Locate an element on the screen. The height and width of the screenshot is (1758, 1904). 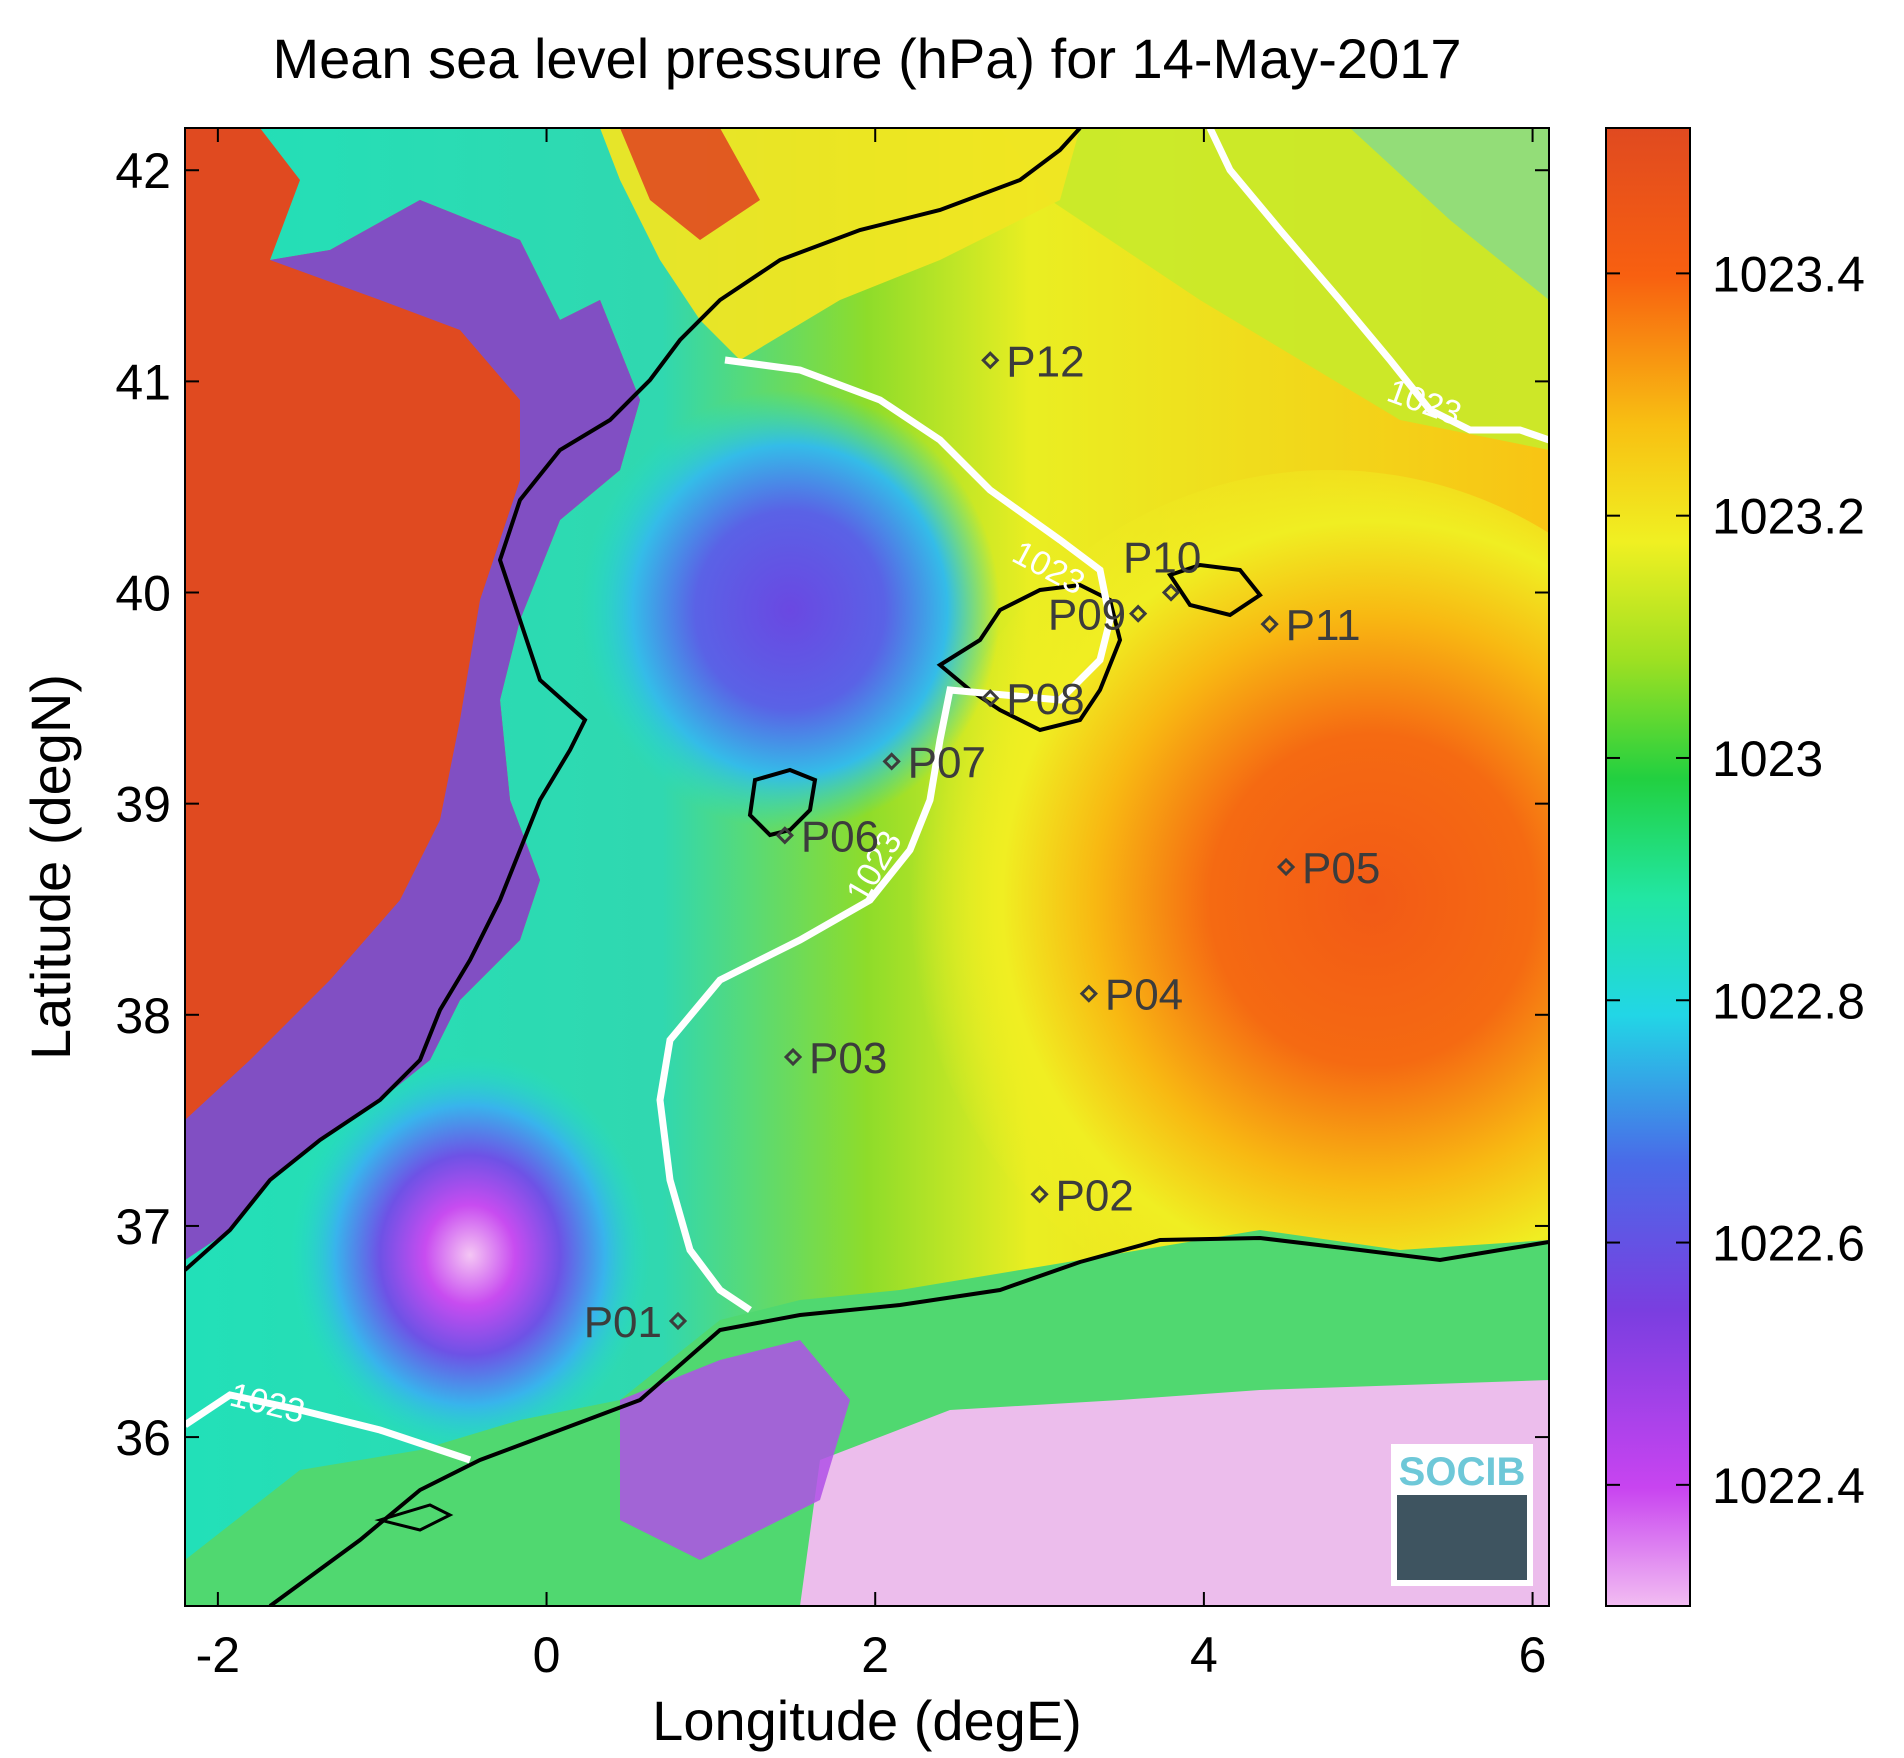
colorbar-tick-label: 1023.4 is located at coordinates (1788, 274).